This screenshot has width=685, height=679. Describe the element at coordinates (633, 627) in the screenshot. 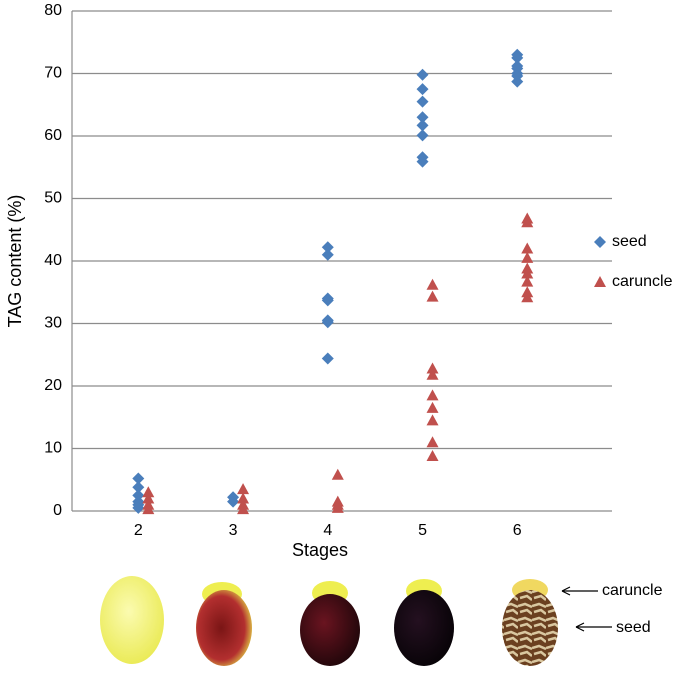

I see `photo-label: seed` at that location.